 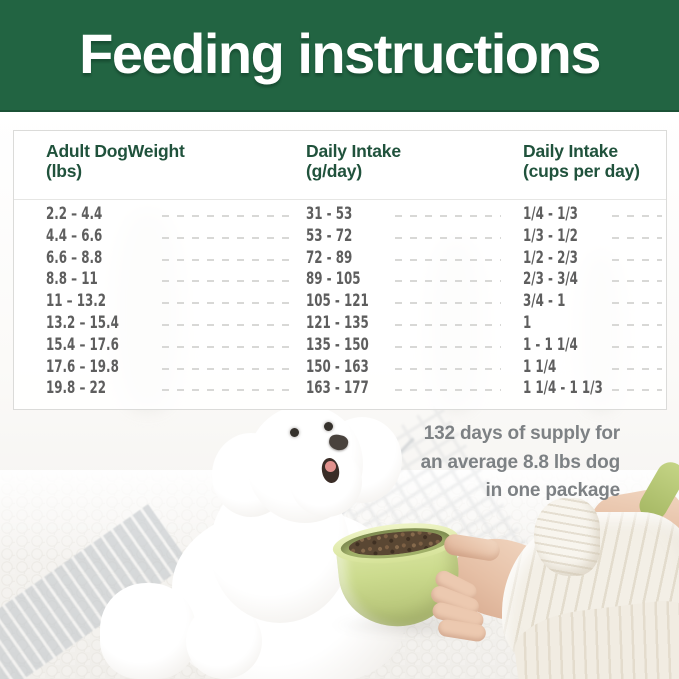 What do you see at coordinates (82, 344) in the screenshot?
I see `weight-range: 15.4 – 17.6` at bounding box center [82, 344].